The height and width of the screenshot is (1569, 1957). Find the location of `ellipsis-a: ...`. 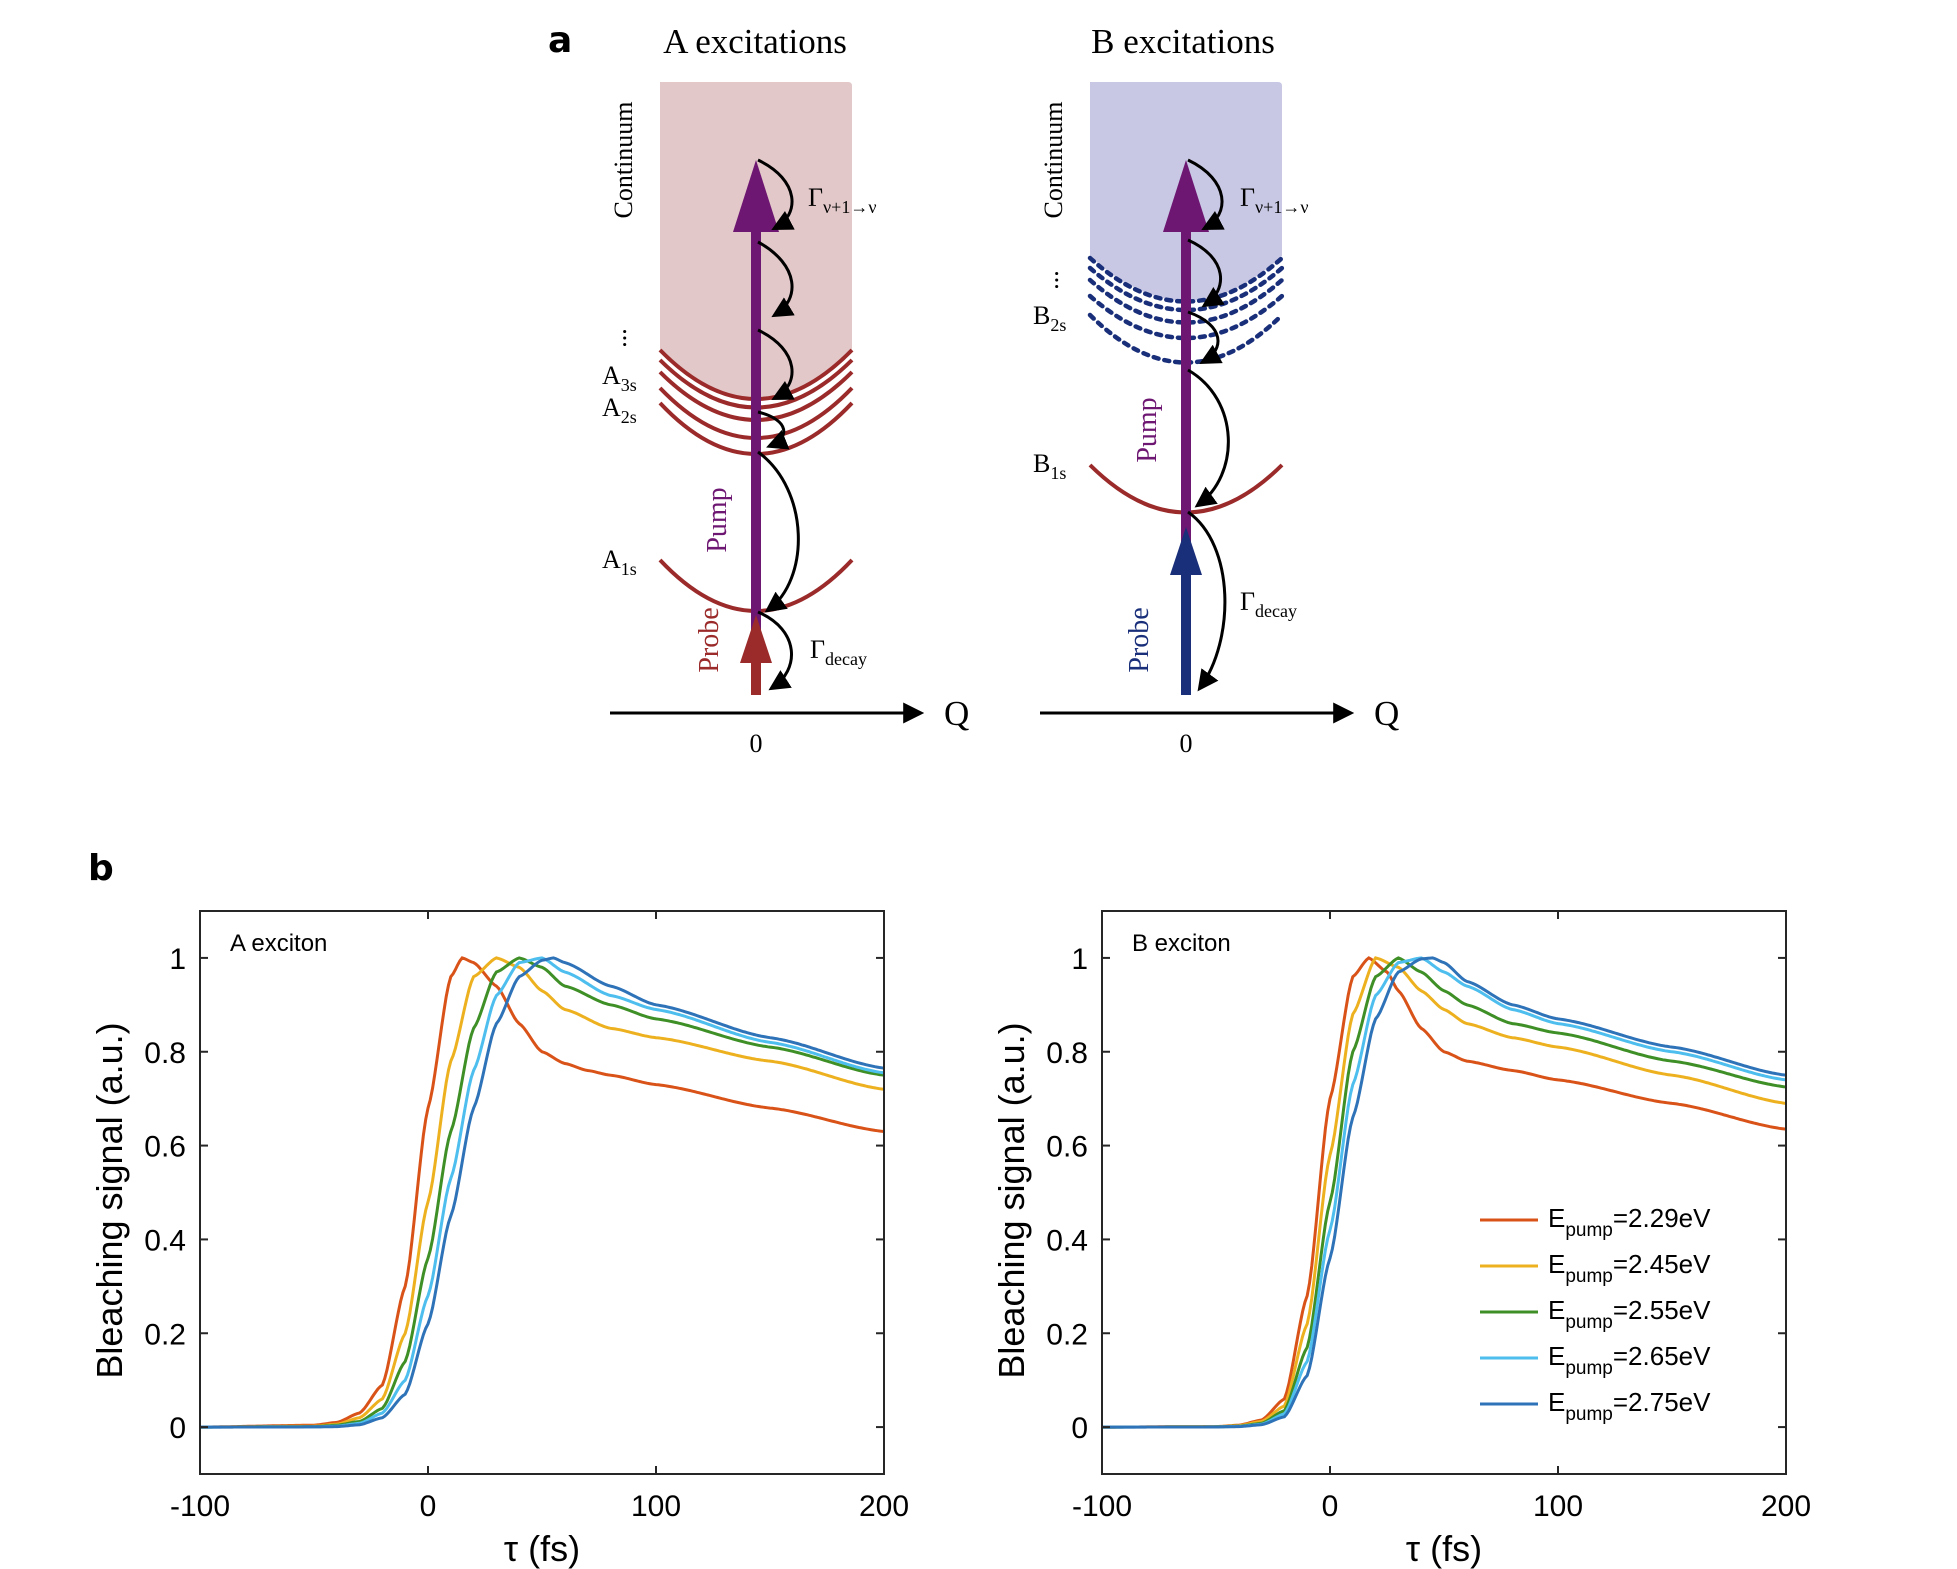

ellipsis-a: ... is located at coordinates (617, 338).